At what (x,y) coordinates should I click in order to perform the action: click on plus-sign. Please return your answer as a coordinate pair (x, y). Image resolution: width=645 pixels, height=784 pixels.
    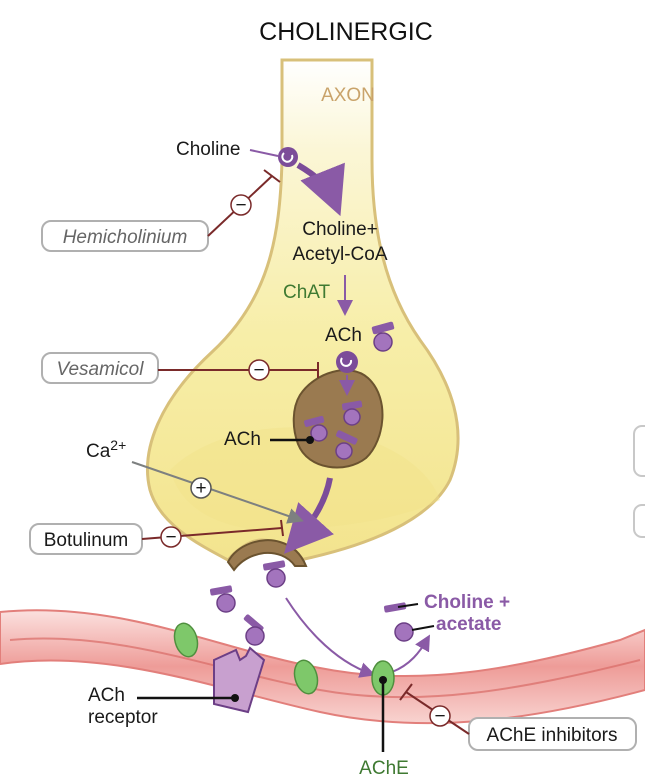
    Looking at the image, I should click on (201, 488).